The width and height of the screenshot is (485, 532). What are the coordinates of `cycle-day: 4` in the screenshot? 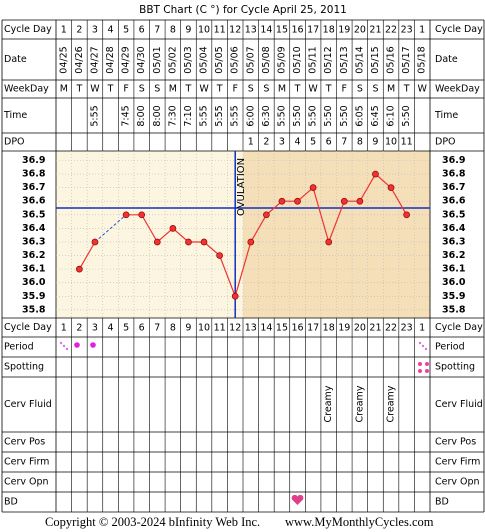 It's located at (111, 30).